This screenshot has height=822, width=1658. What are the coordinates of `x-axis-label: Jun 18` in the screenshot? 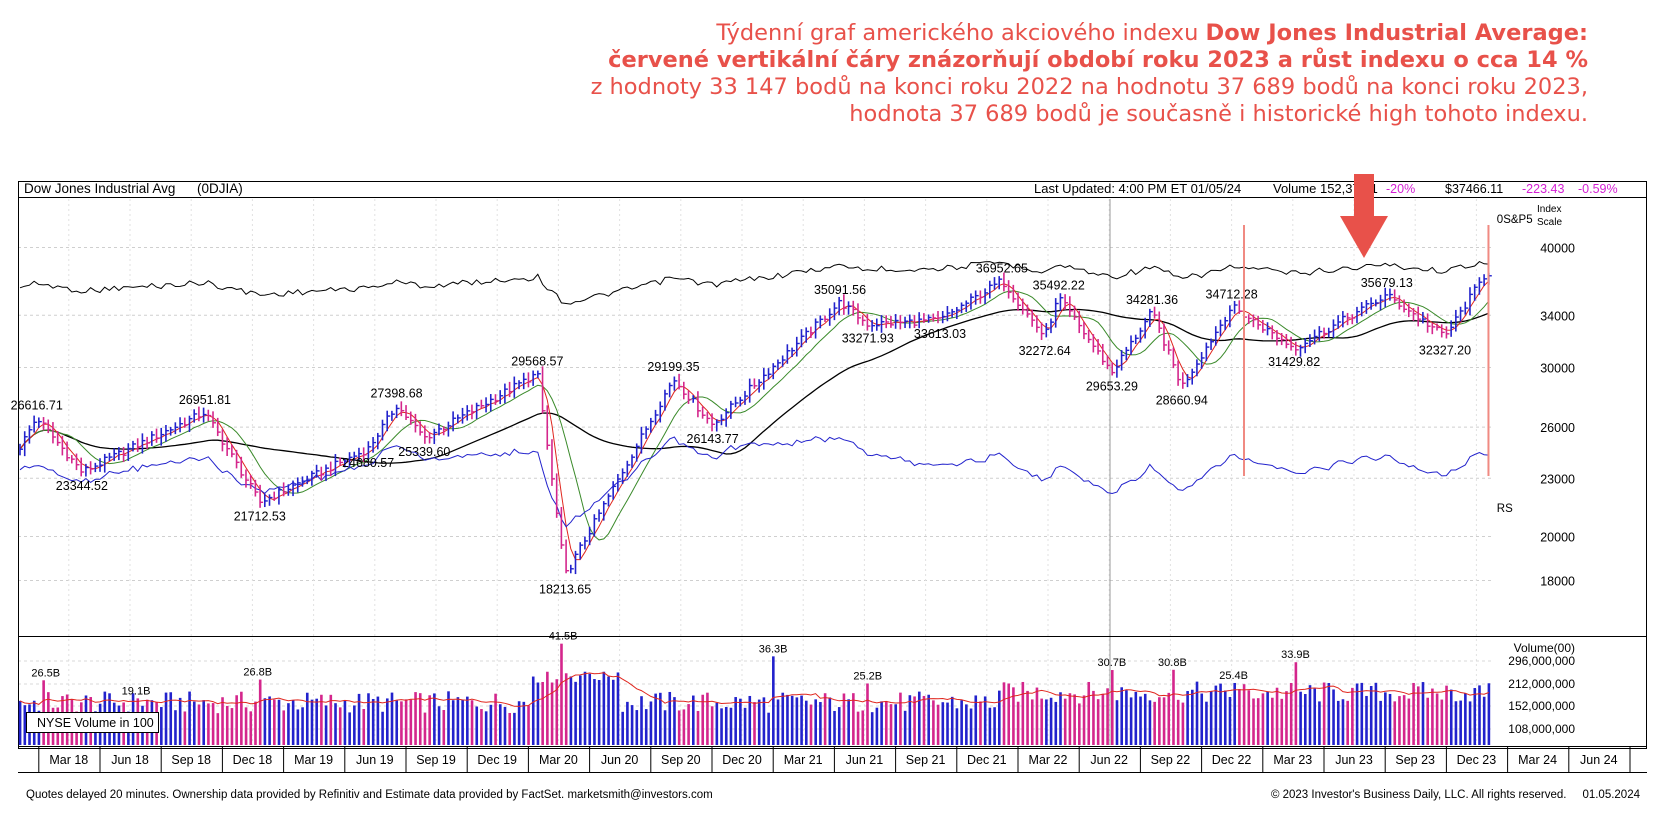 It's located at (130, 760).